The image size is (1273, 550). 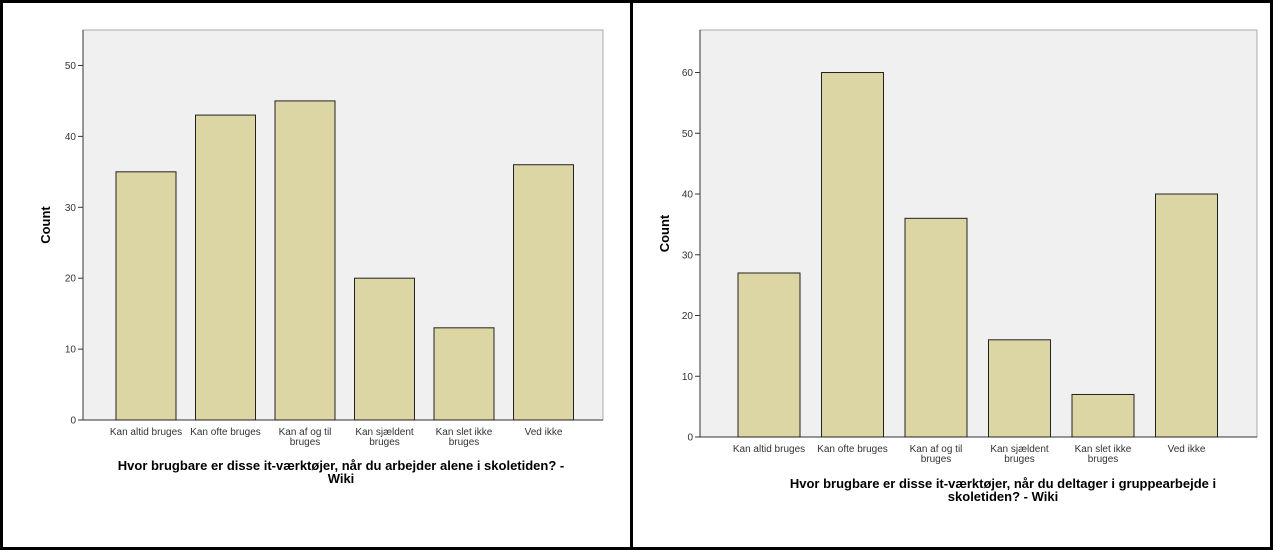 I want to click on panel-divider, so click(x=631, y=275).